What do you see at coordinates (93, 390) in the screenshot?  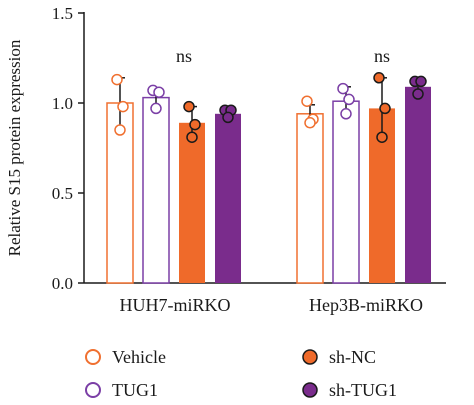 I see `legend-marker-tug1` at bounding box center [93, 390].